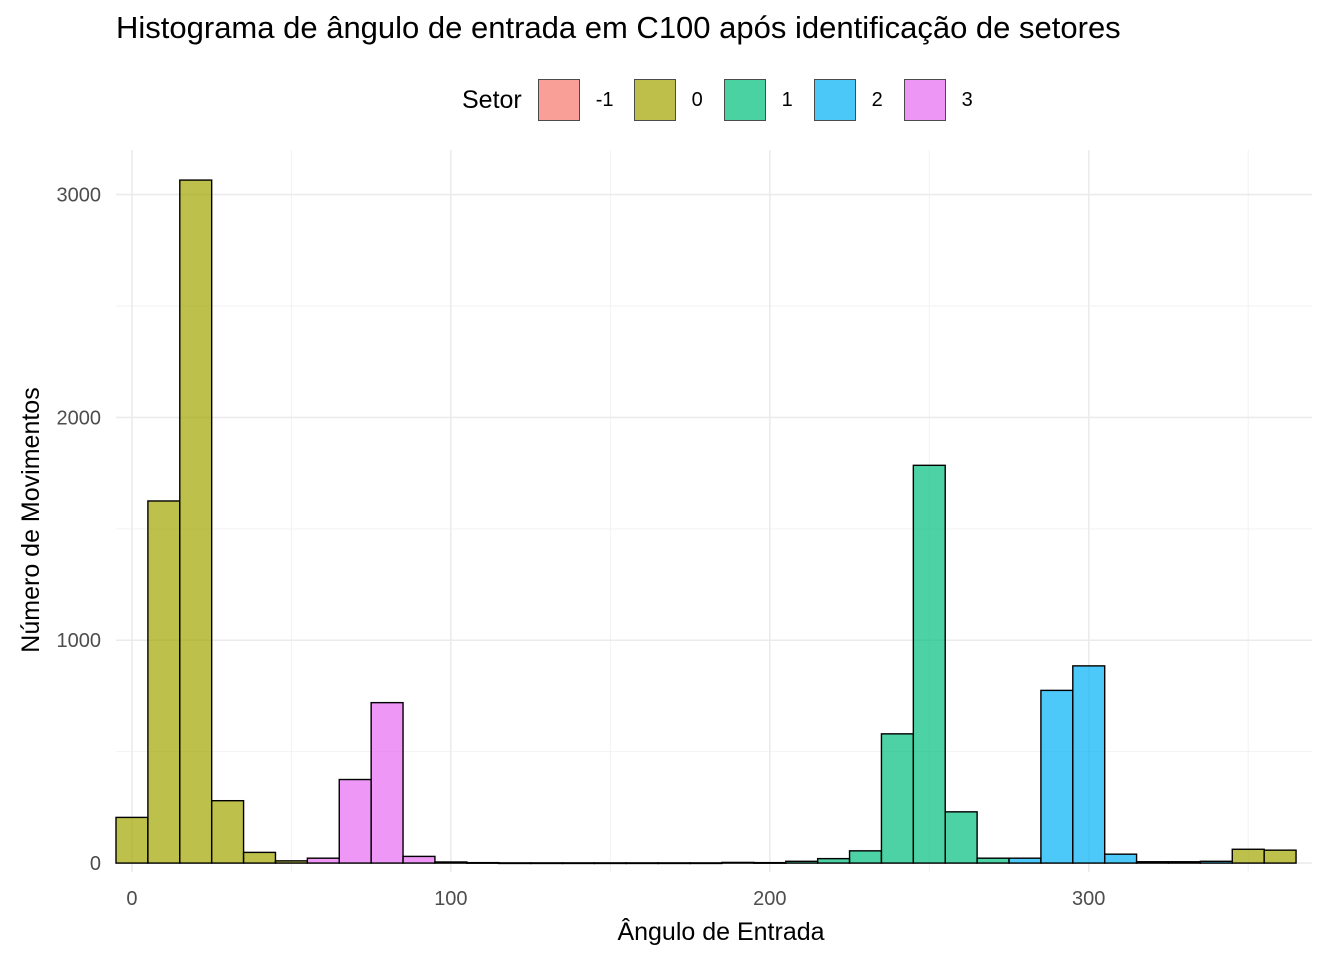 This screenshot has width=1344, height=960. I want to click on legend-item-1: 1, so click(758, 100).